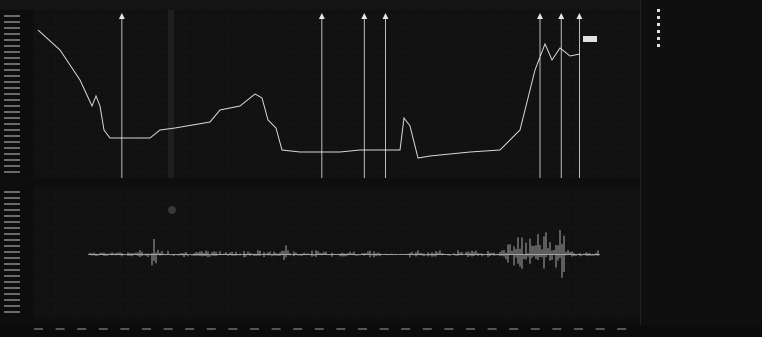 The width and height of the screenshot is (762, 337). Describe the element at coordinates (320, 183) in the screenshot. I see `upper-x-axis` at that location.